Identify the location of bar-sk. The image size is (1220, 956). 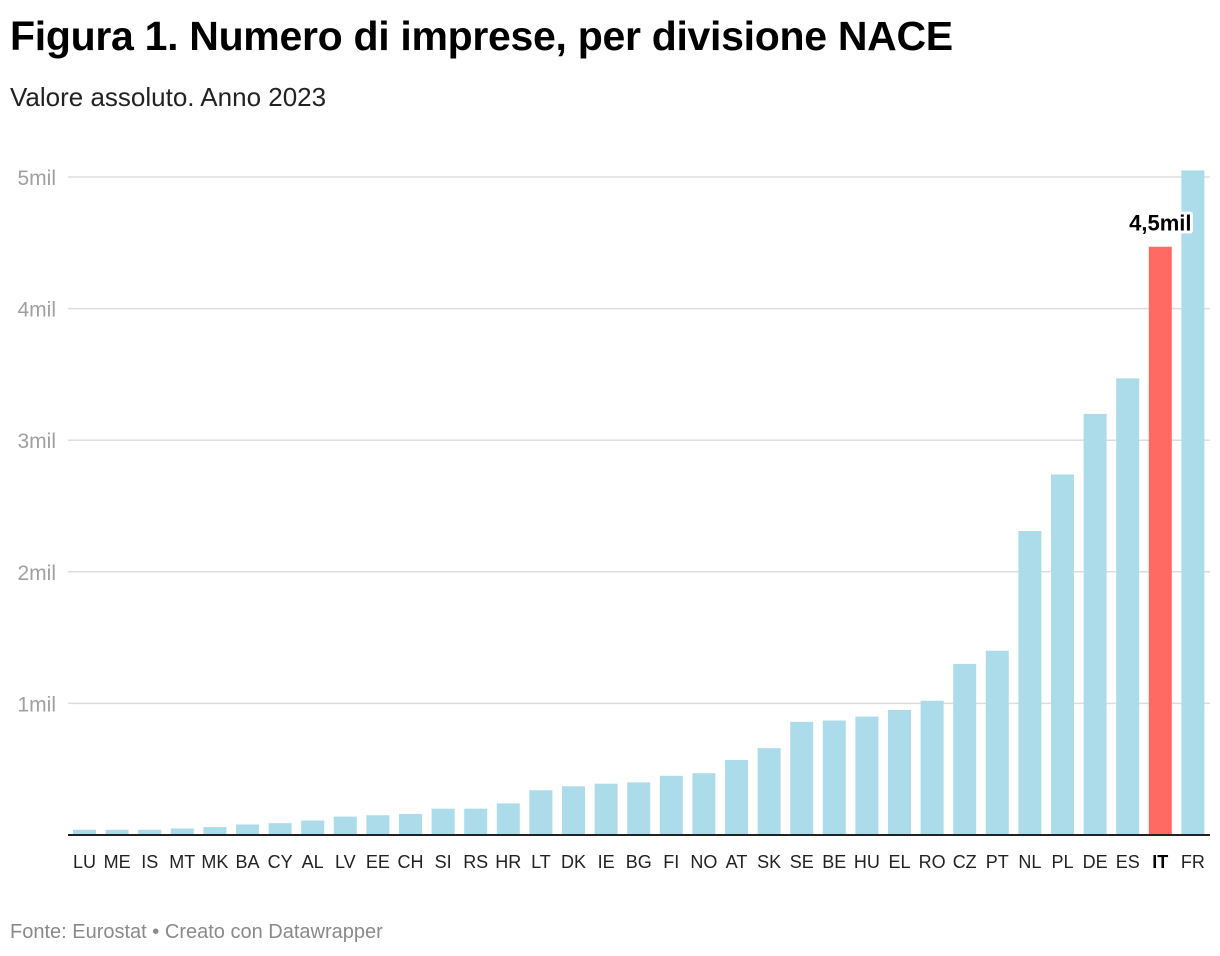
(769, 791).